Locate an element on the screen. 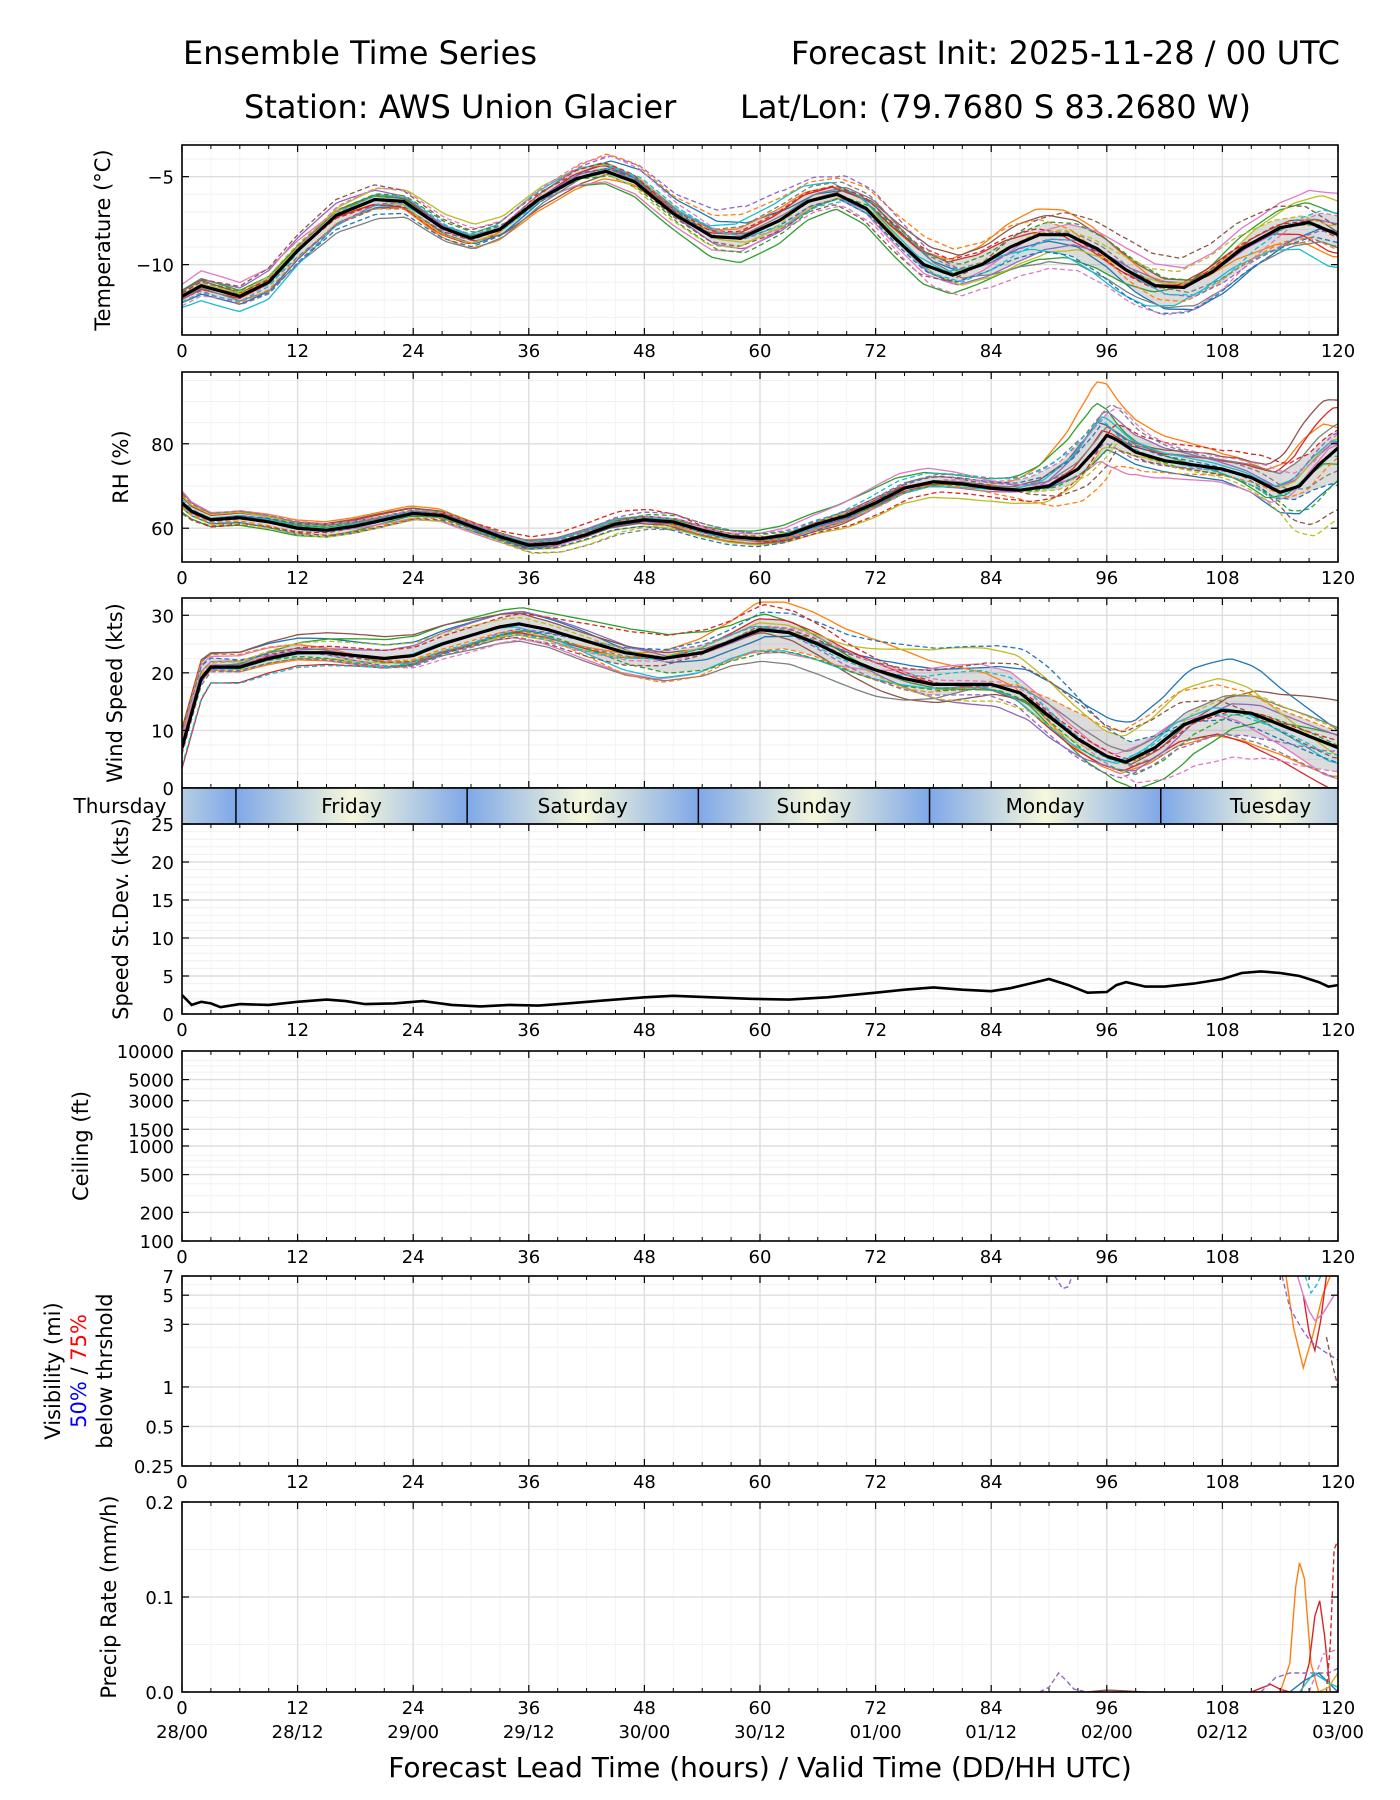  visibility-threshold-subtitle: below thrshold is located at coordinates (105, 1370).